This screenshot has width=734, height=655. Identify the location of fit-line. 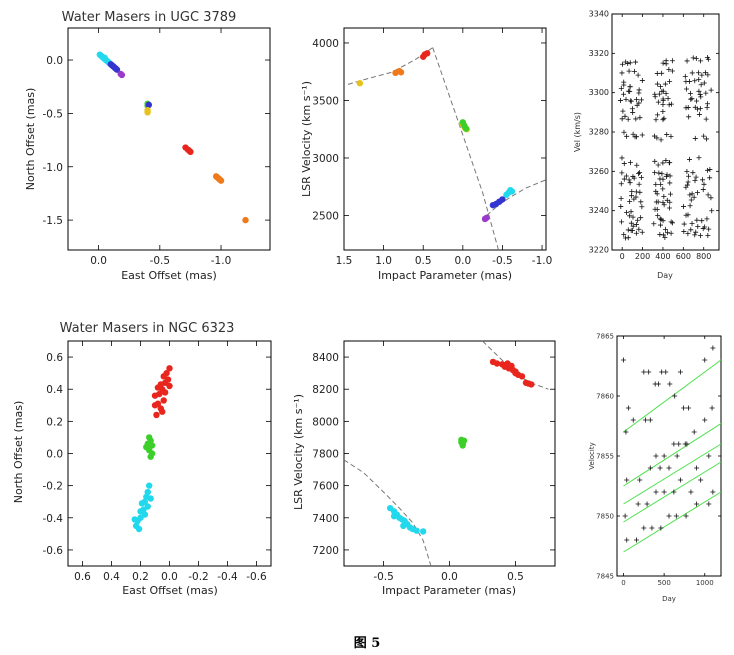
(672, 522).